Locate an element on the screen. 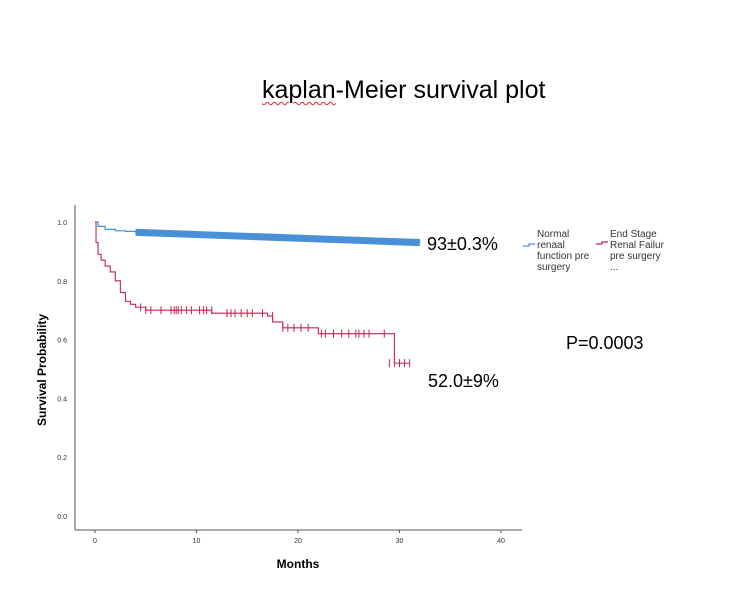  legend-label-normal: Normal renaal function pre surgery is located at coordinates (568, 251).